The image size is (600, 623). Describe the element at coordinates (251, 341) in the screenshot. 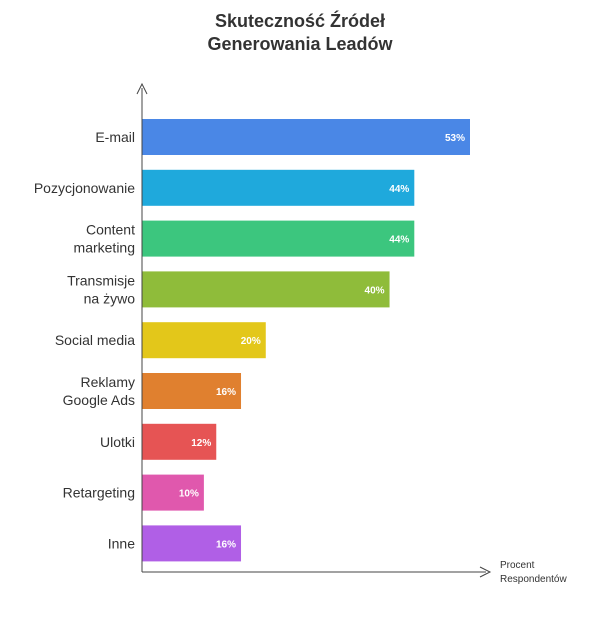

I see `value-label-4: 20%` at that location.